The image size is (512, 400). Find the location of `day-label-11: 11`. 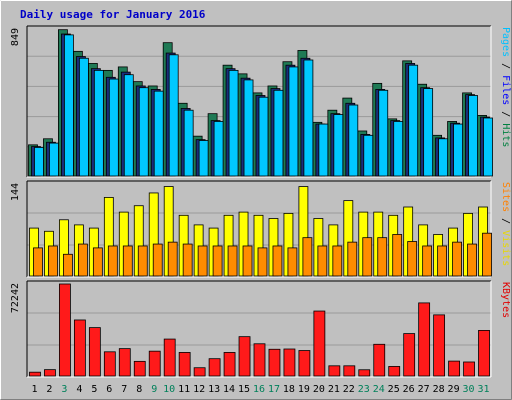

day-label-11: 11 is located at coordinates (184, 389).